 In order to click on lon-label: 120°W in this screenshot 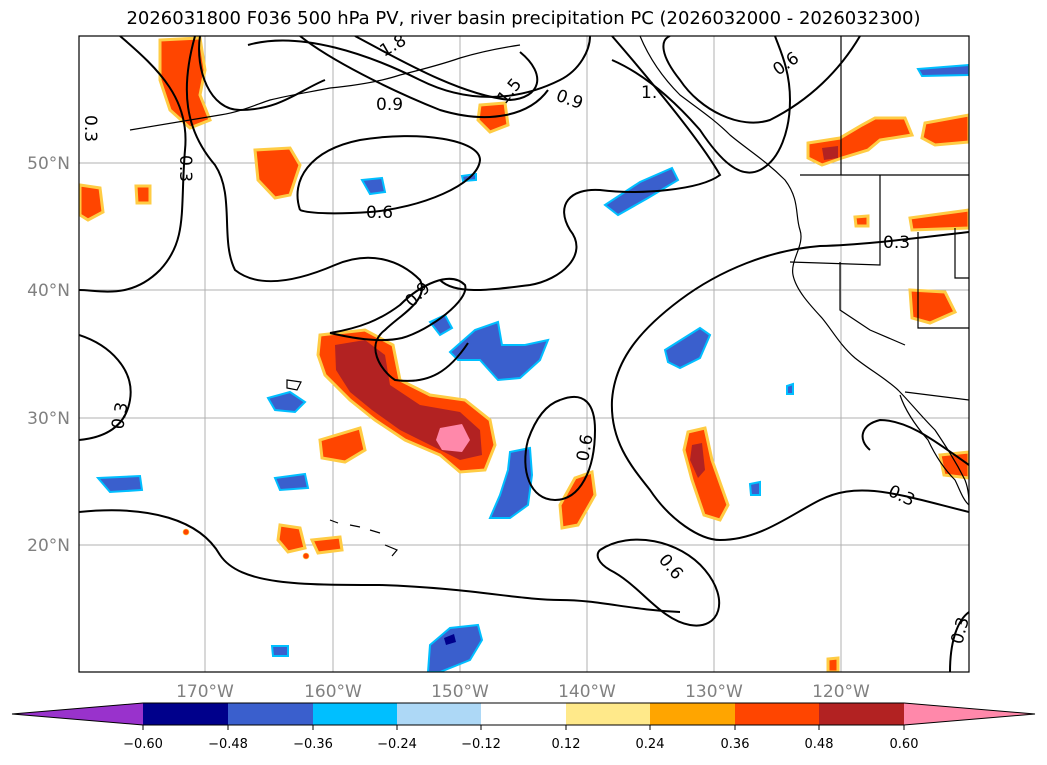, I will do `click(841, 692)`.